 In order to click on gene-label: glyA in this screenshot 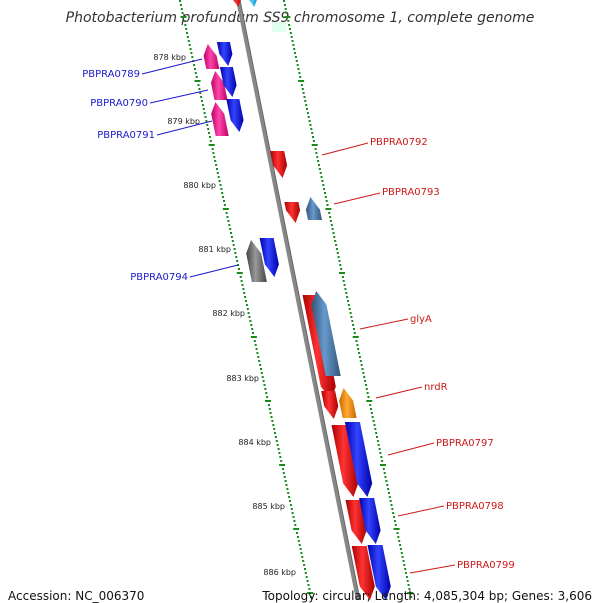, I will do `click(421, 319)`.